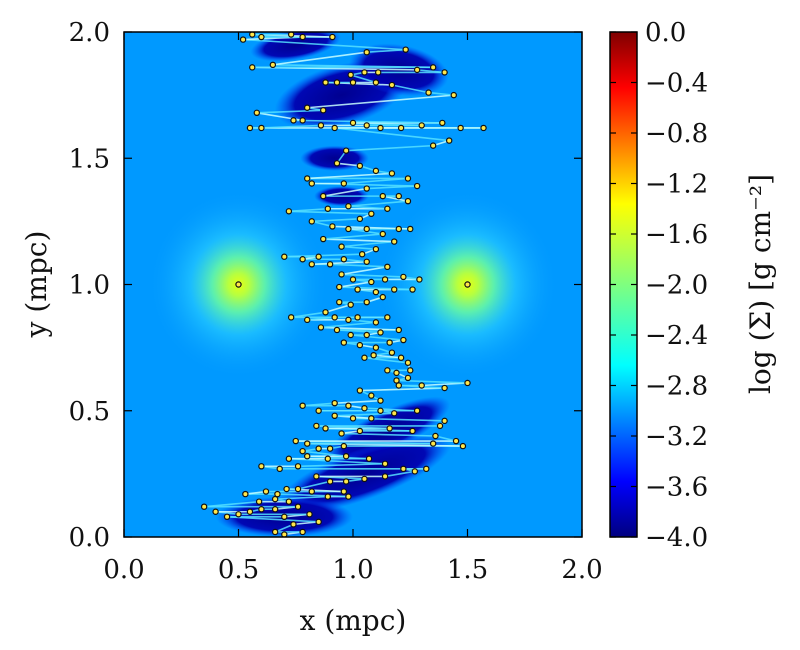  What do you see at coordinates (352, 570) in the screenshot?
I see `x-tick-label: 1.0` at bounding box center [352, 570].